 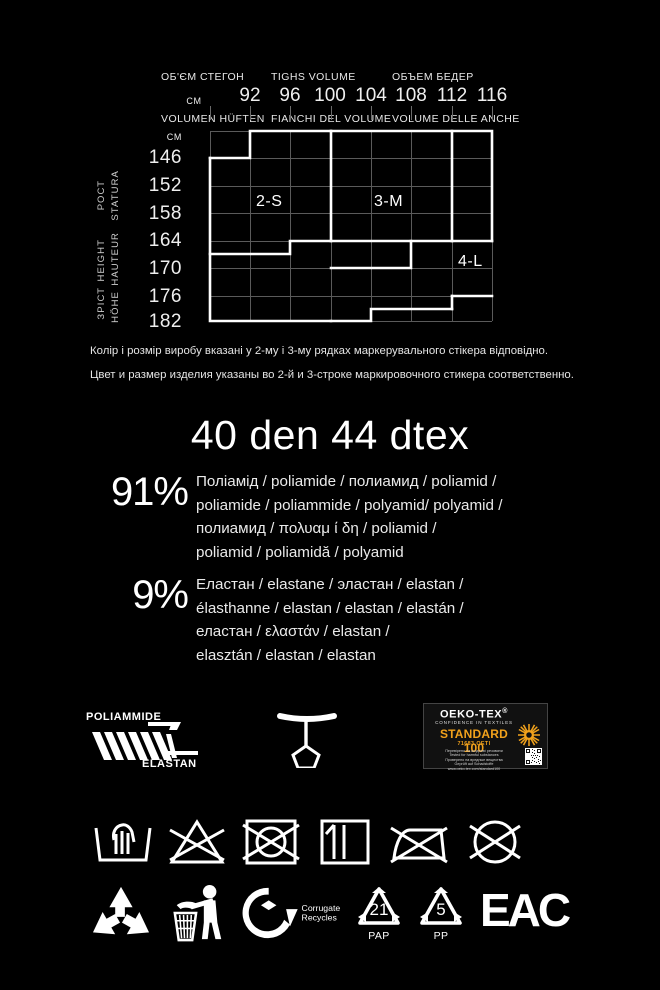 What do you see at coordinates (101, 260) in the screenshot?
I see `row-group-label-height: HEIGHT` at bounding box center [101, 260].